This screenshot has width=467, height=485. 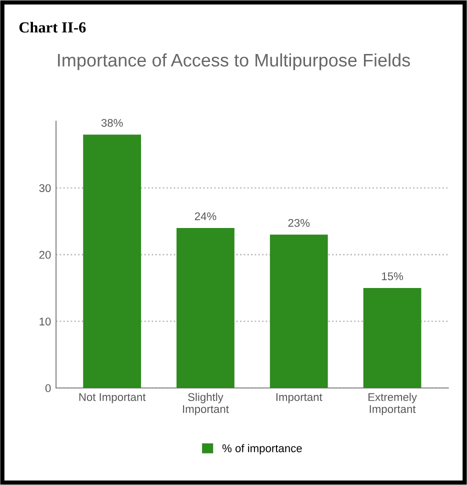 What do you see at coordinates (393, 276) in the screenshot?
I see `data-label: 15%` at bounding box center [393, 276].